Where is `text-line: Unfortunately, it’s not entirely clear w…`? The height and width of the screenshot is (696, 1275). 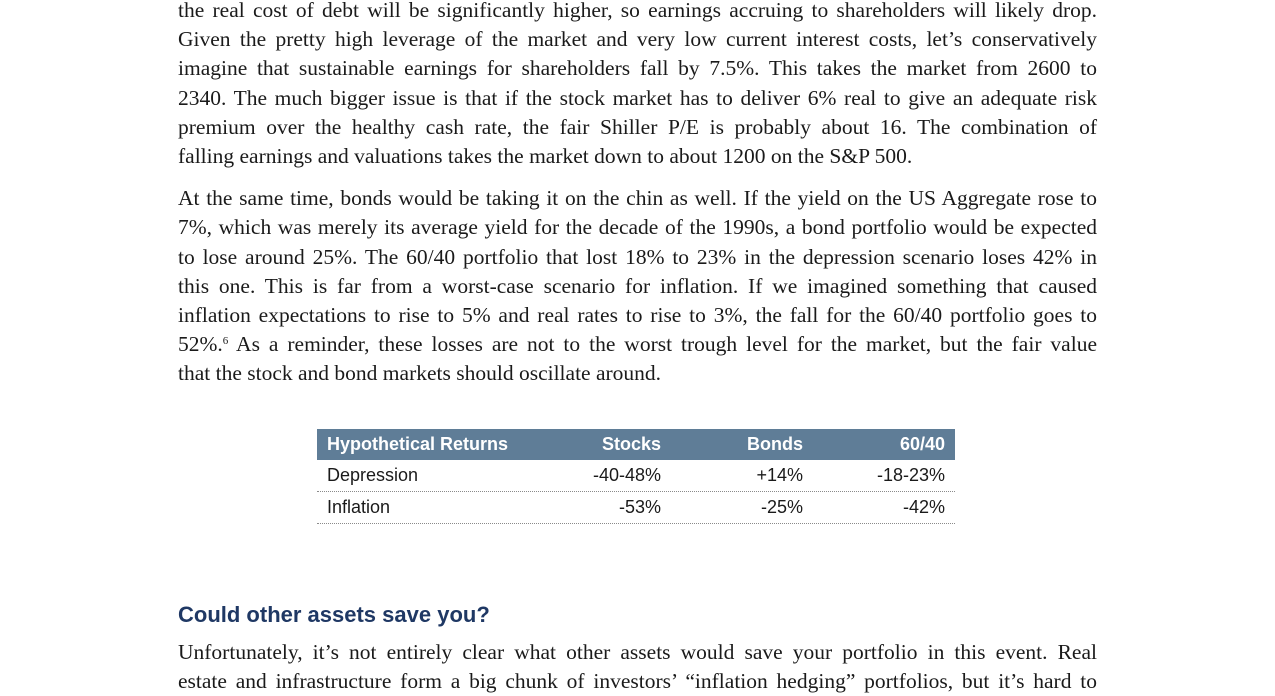
text-line: Unfortunately, it’s not entirely clear w… is located at coordinates (637, 652).